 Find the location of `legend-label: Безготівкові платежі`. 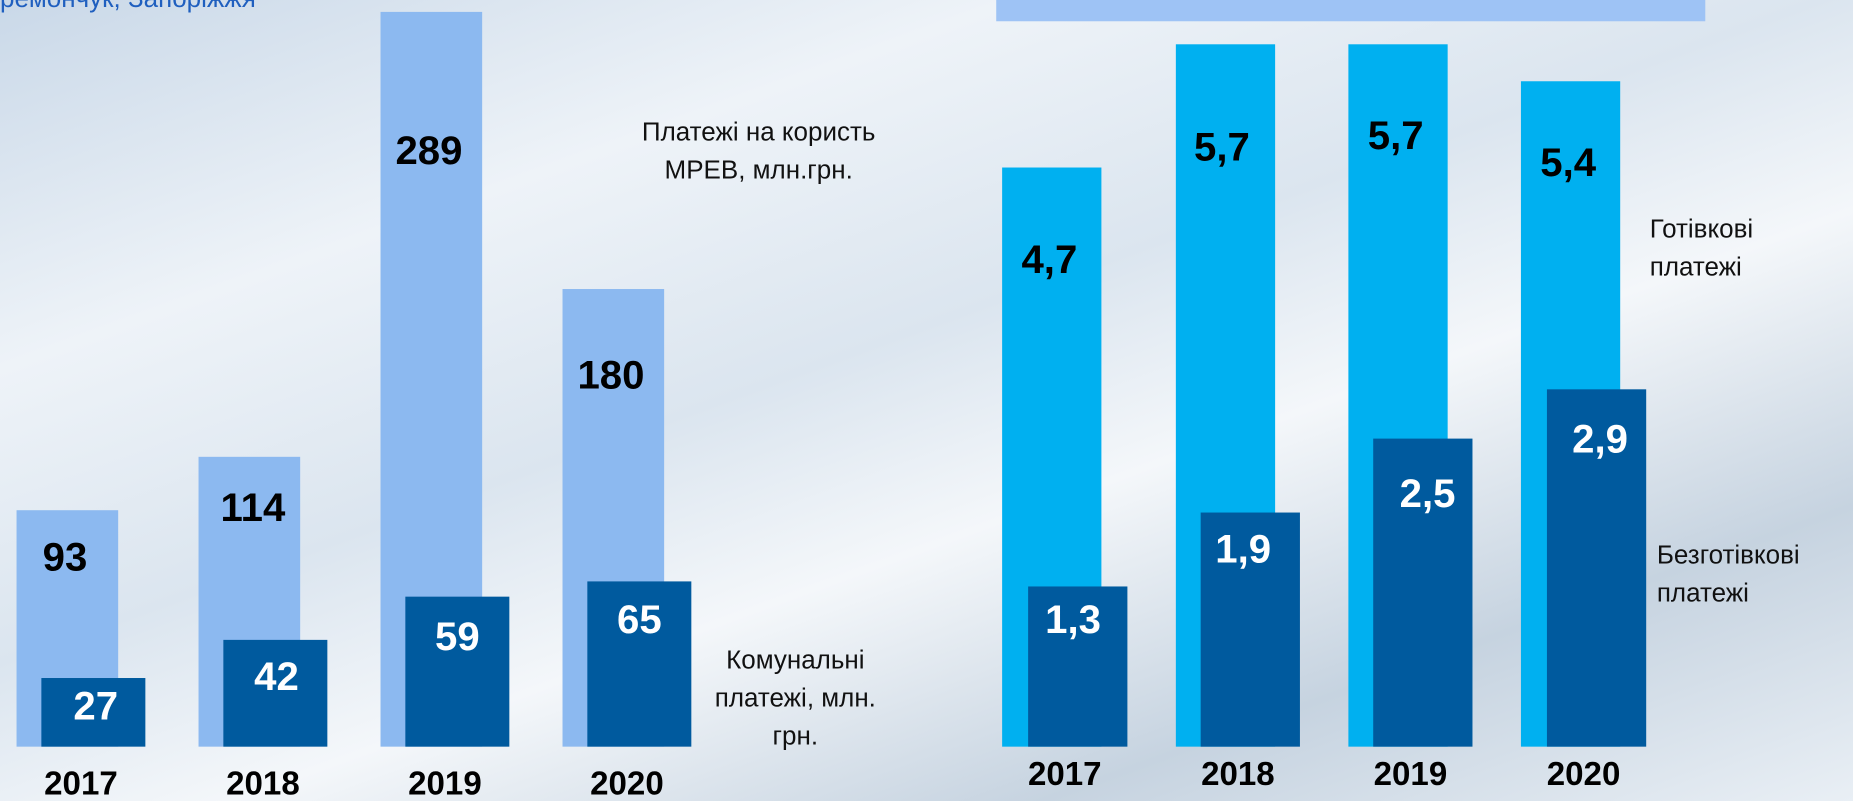

legend-label: Безготівкові платежі is located at coordinates (1728, 573).